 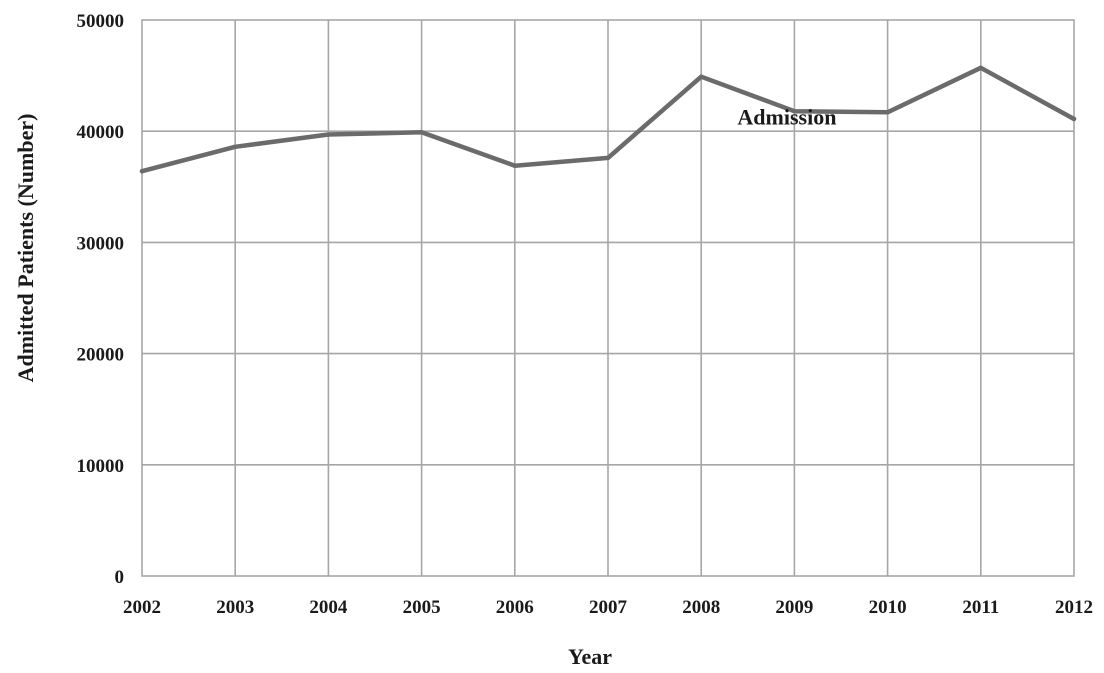 I want to click on x-tick-label: 2008, so click(x=701, y=607).